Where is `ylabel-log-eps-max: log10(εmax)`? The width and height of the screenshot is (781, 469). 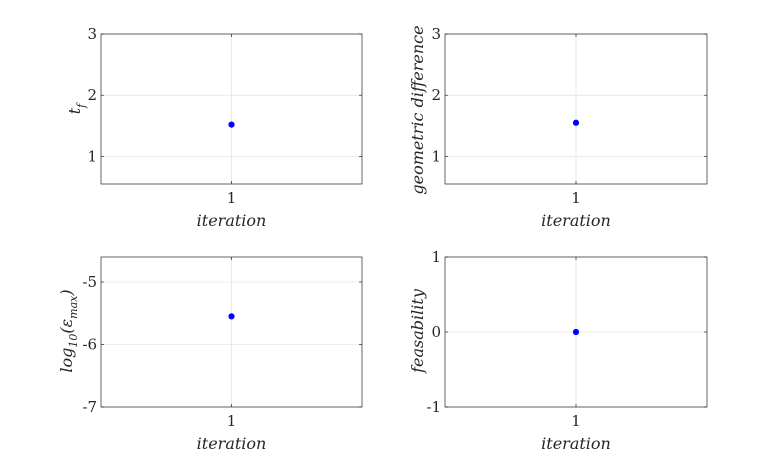 ylabel-log-eps-max: log10(εmax) is located at coordinates (68, 330).